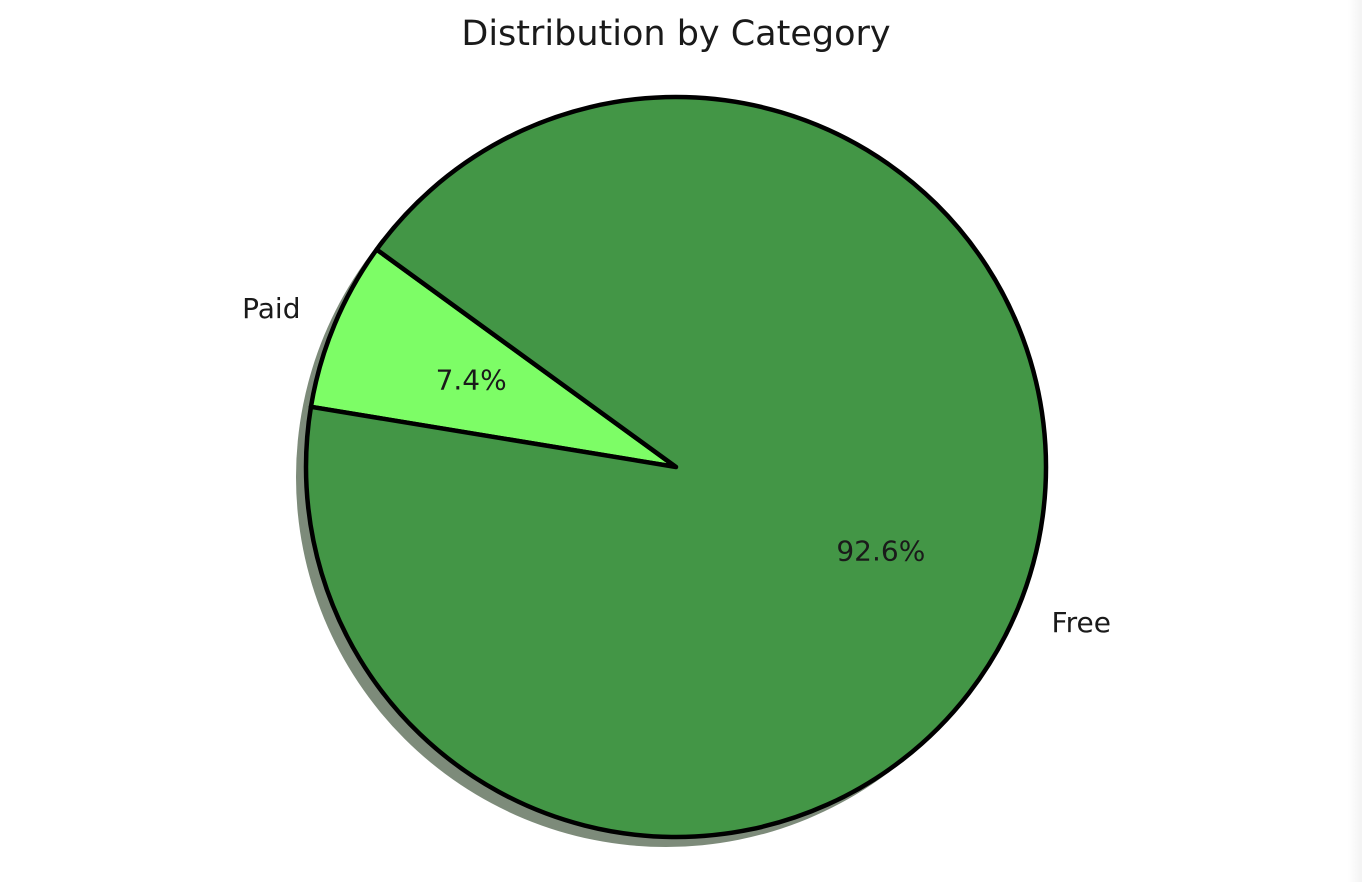  I want to click on pie-slice-paid, so click(493, 358).